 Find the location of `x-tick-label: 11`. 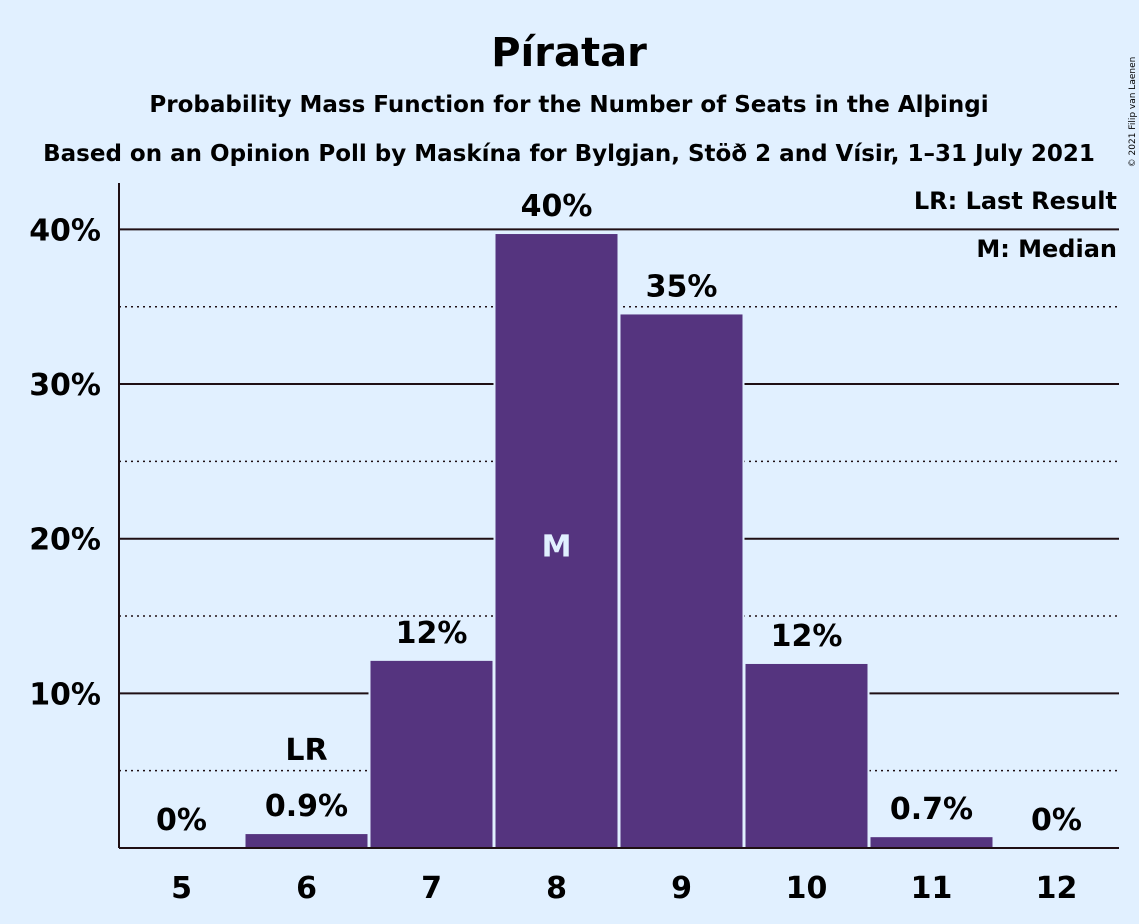

x-tick-label: 11 is located at coordinates (932, 888).